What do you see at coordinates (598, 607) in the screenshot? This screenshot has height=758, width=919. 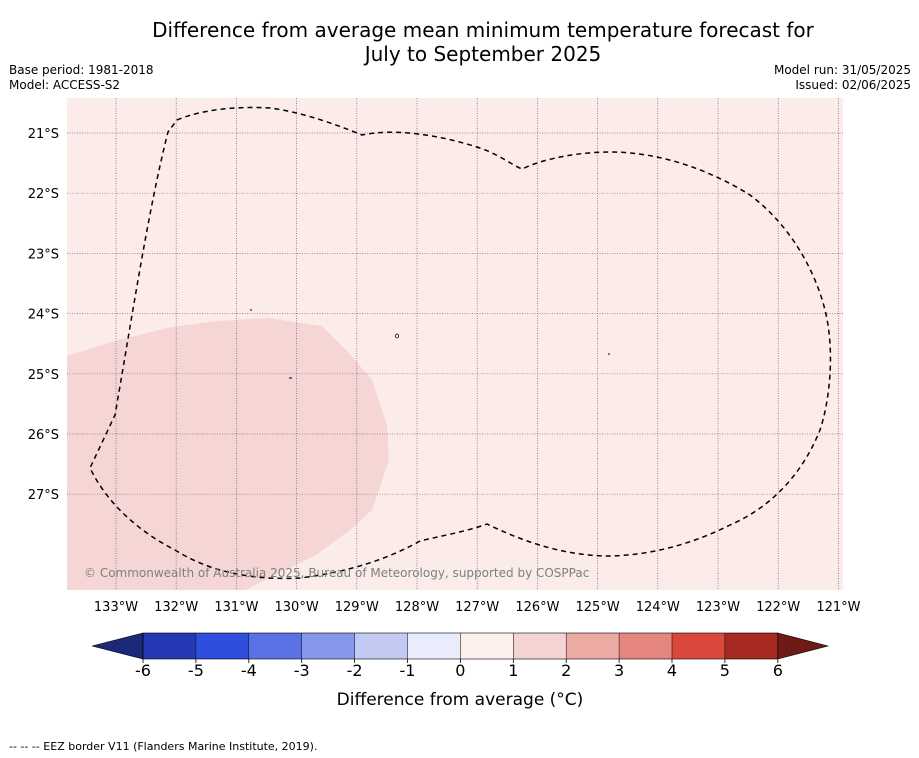 I see `longitude-label: 125°W` at bounding box center [598, 607].